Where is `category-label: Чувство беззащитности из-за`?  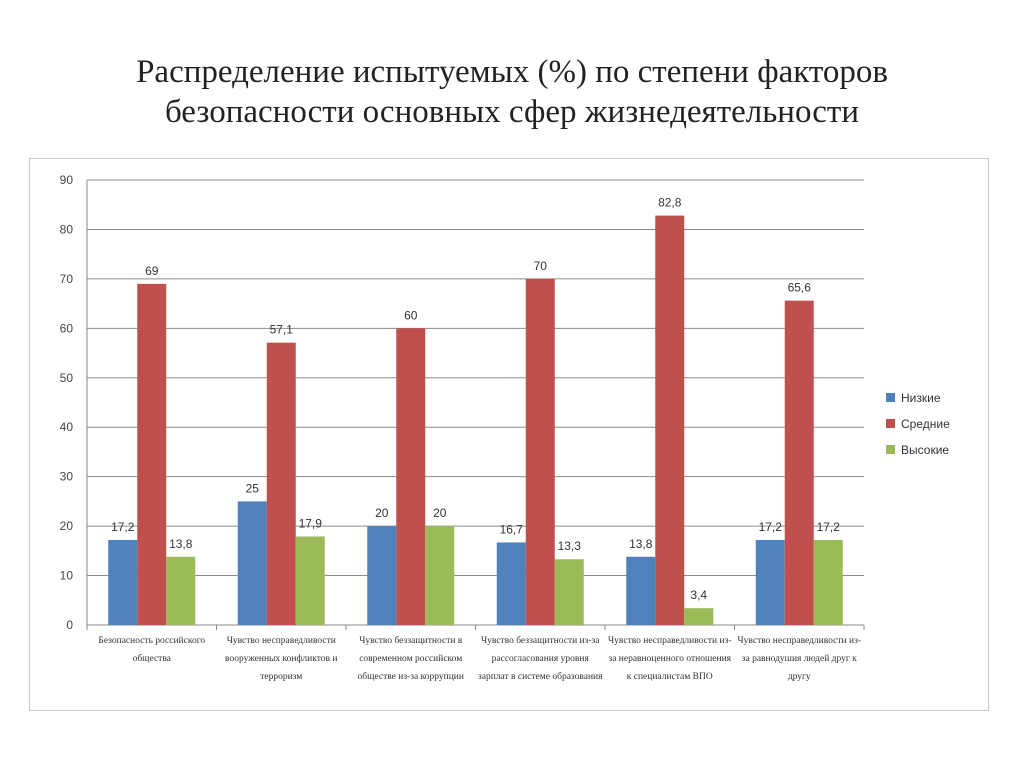
category-label: Чувство беззащитности из-за is located at coordinates (540, 640).